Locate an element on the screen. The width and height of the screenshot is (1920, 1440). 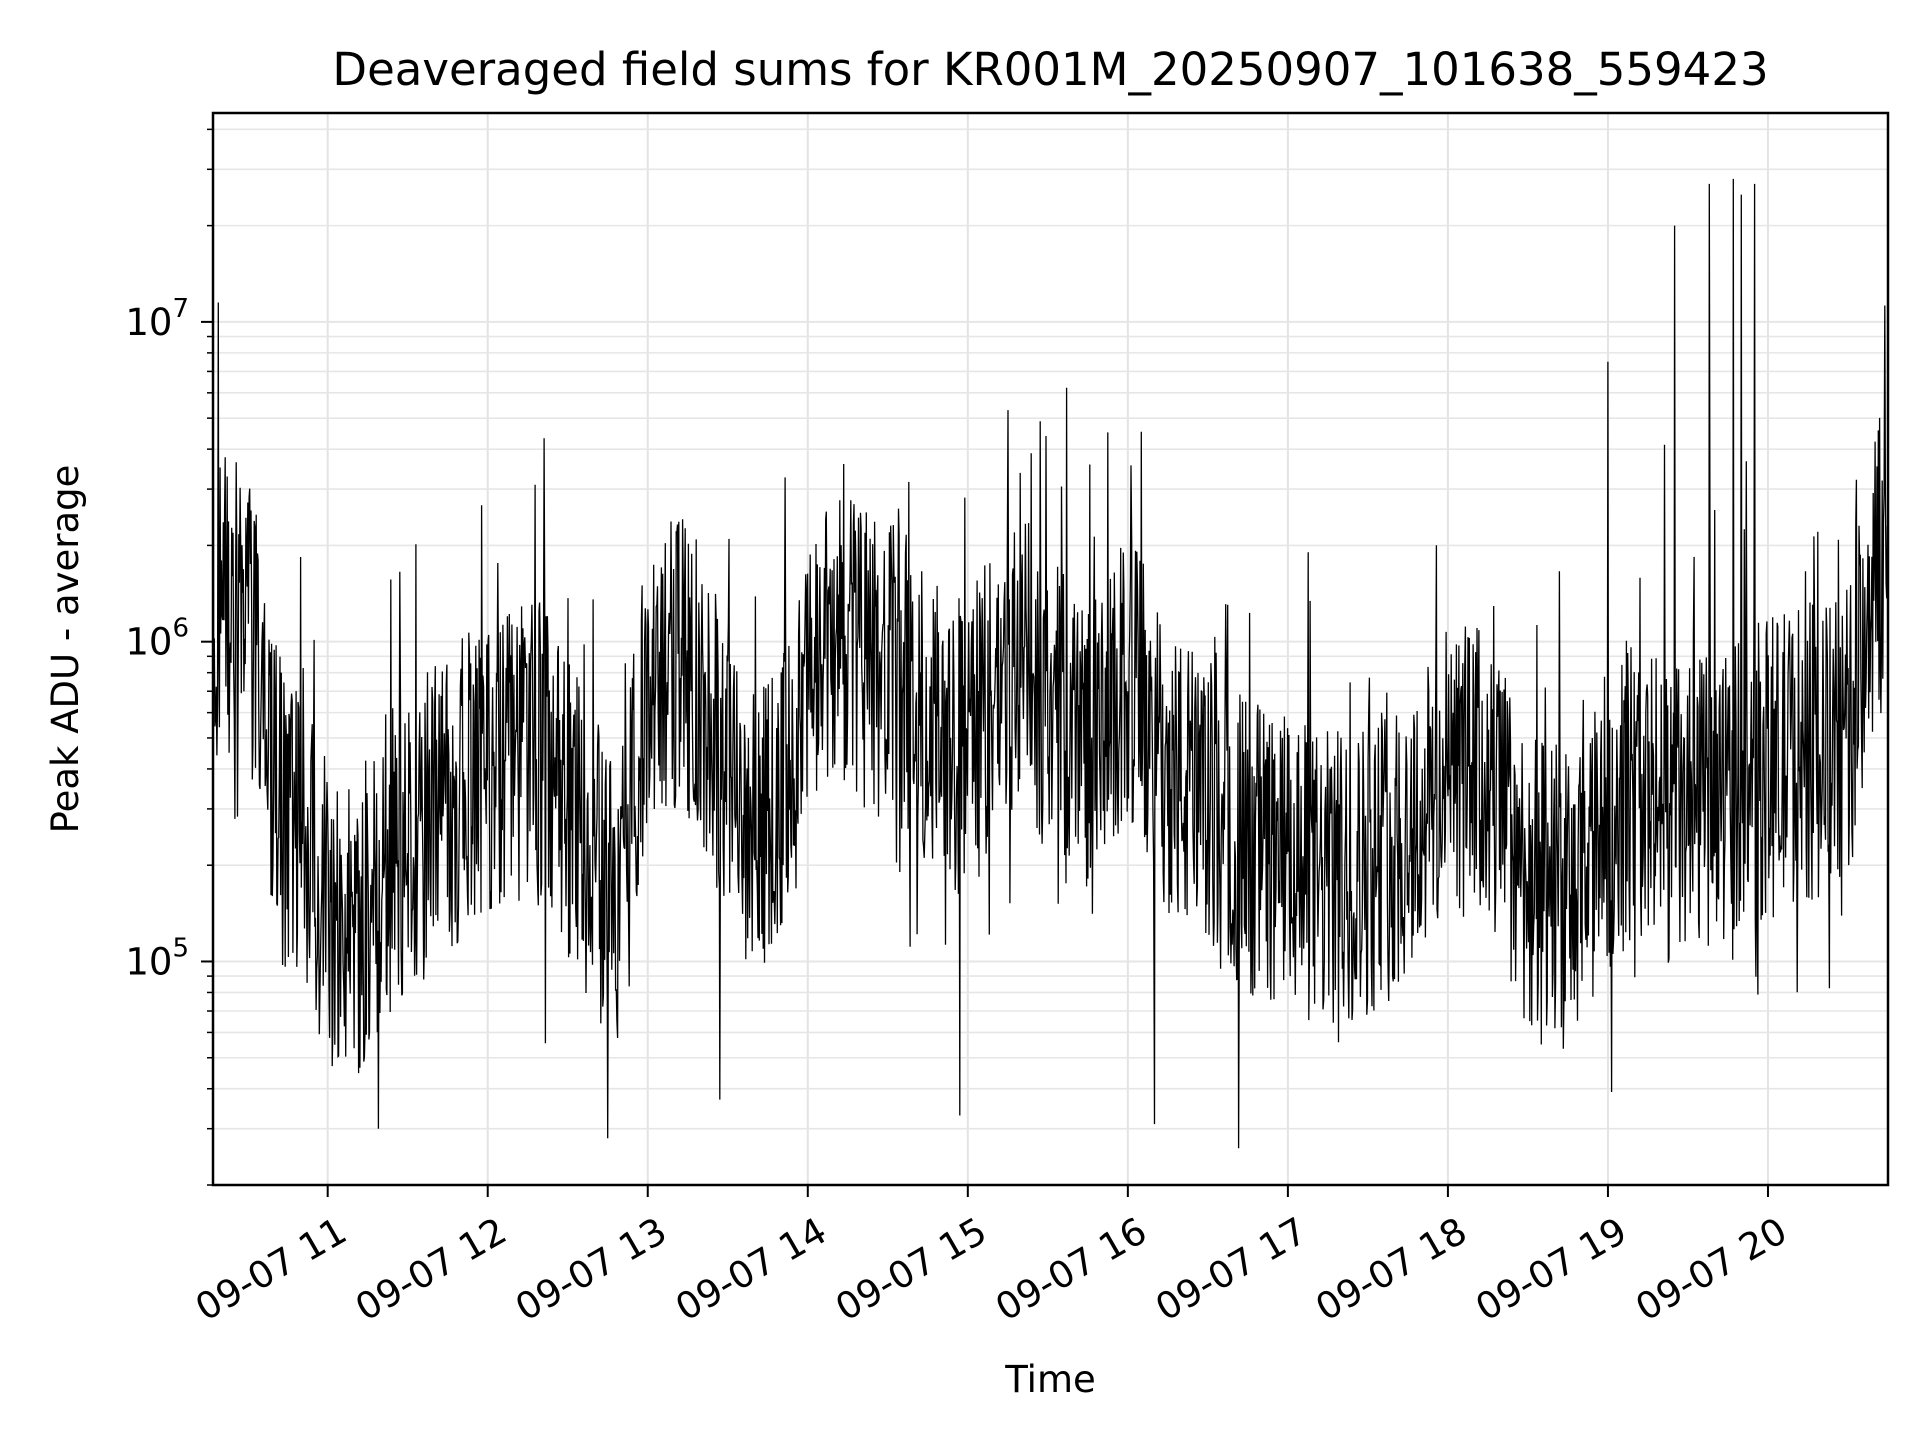
y-tick-label: 10⁶ is located at coordinates (157, 639).